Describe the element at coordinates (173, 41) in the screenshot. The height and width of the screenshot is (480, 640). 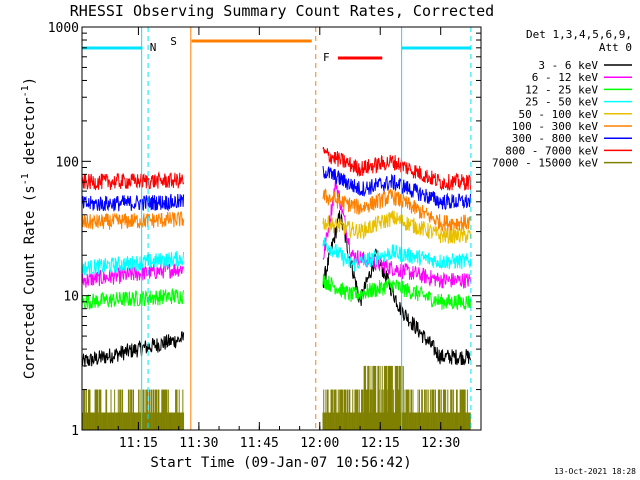
I see `annotation-s: S` at that location.